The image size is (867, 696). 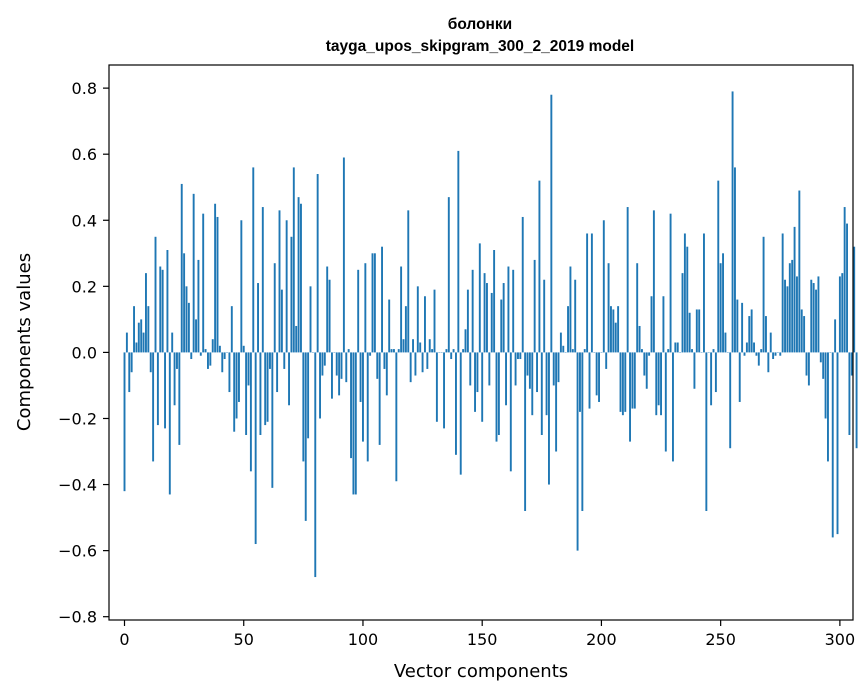 What do you see at coordinates (84, 88) in the screenshot?
I see `y-tick-label: 0.8` at bounding box center [84, 88].